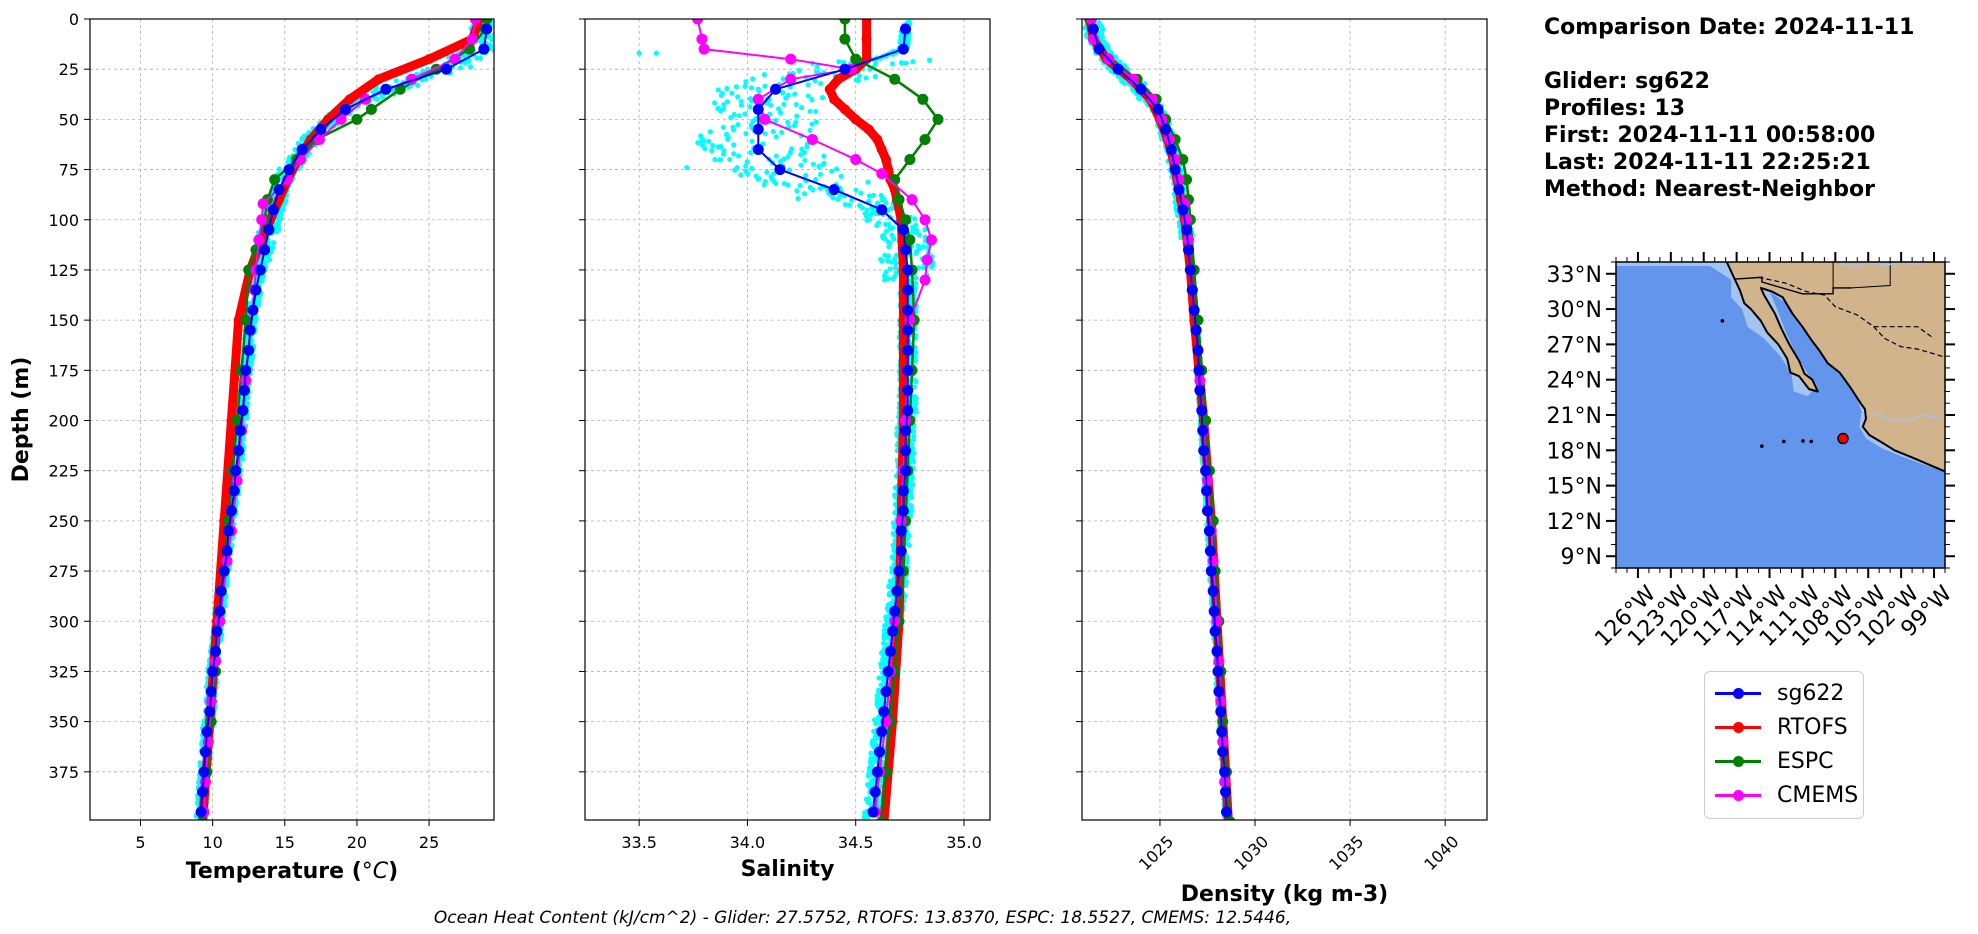 The height and width of the screenshot is (934, 1978). I want to click on lat-tick-label: 21°N, so click(1574, 416).